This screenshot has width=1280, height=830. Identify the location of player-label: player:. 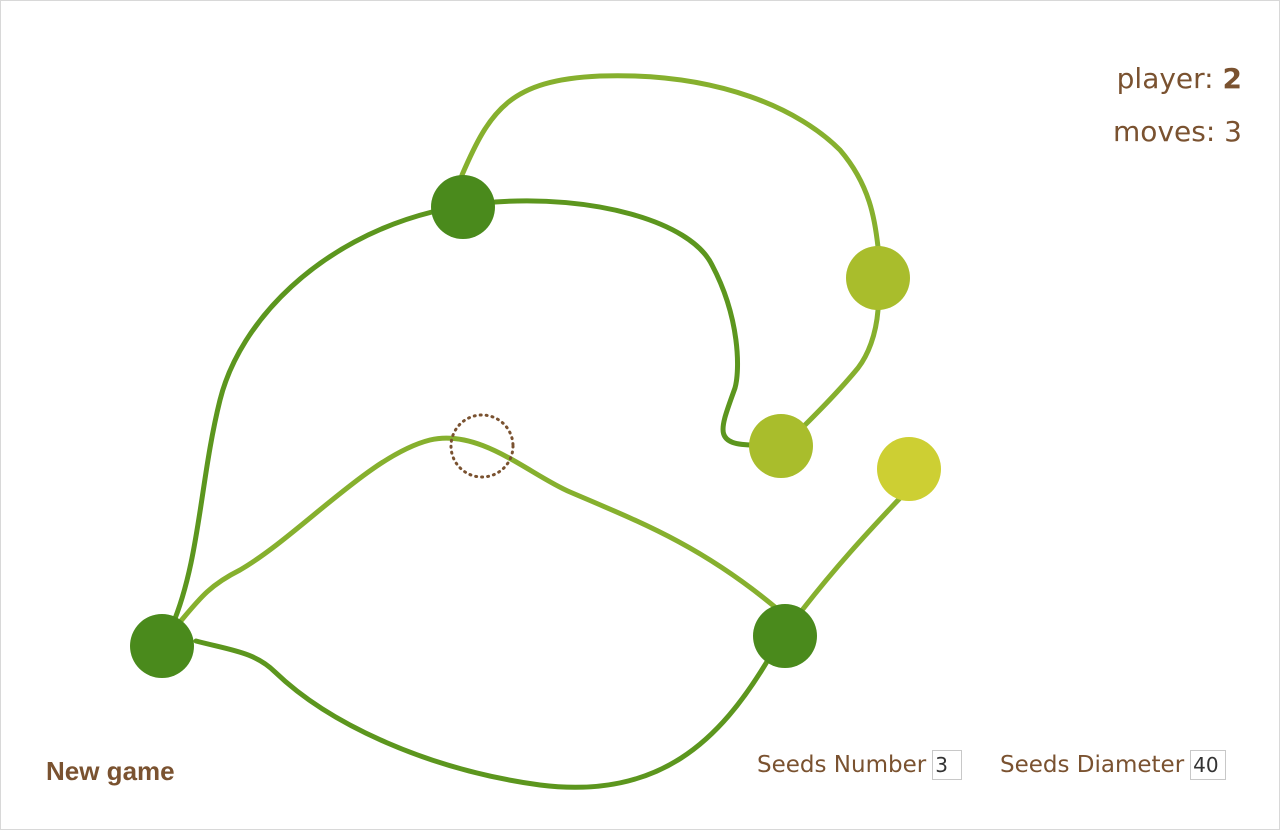
(1165, 78).